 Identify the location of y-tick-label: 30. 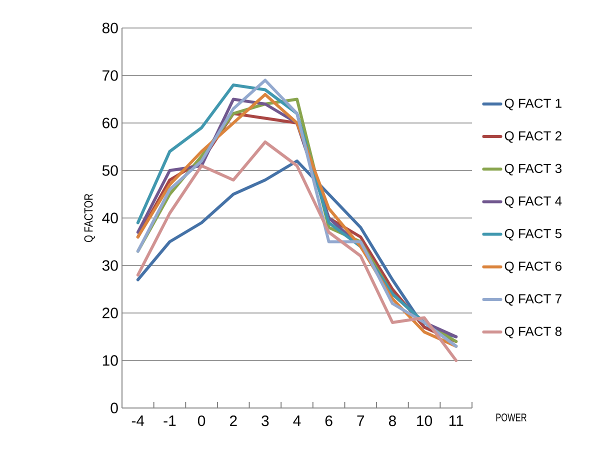
(110, 265).